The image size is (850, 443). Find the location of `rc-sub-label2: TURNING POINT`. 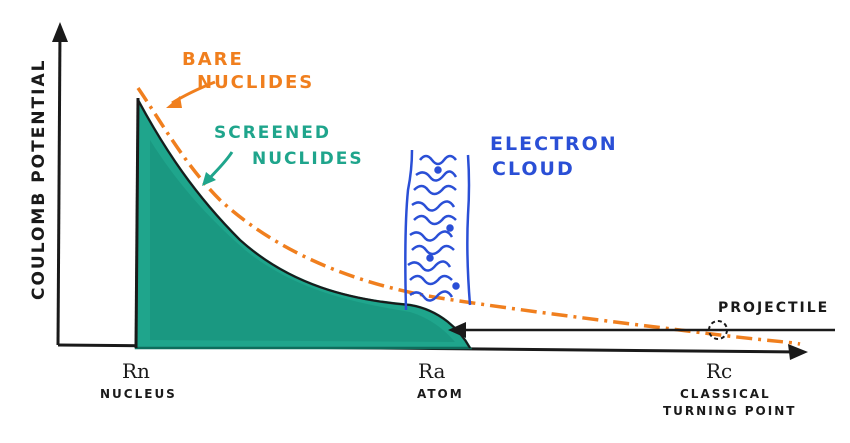

rc-sub-label2: TURNING POINT is located at coordinates (729, 411).